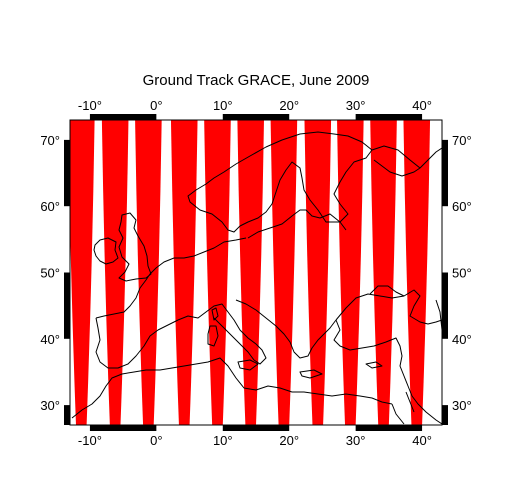 This screenshot has width=513, height=495. I want to click on coastline-baltic, so click(297, 224).